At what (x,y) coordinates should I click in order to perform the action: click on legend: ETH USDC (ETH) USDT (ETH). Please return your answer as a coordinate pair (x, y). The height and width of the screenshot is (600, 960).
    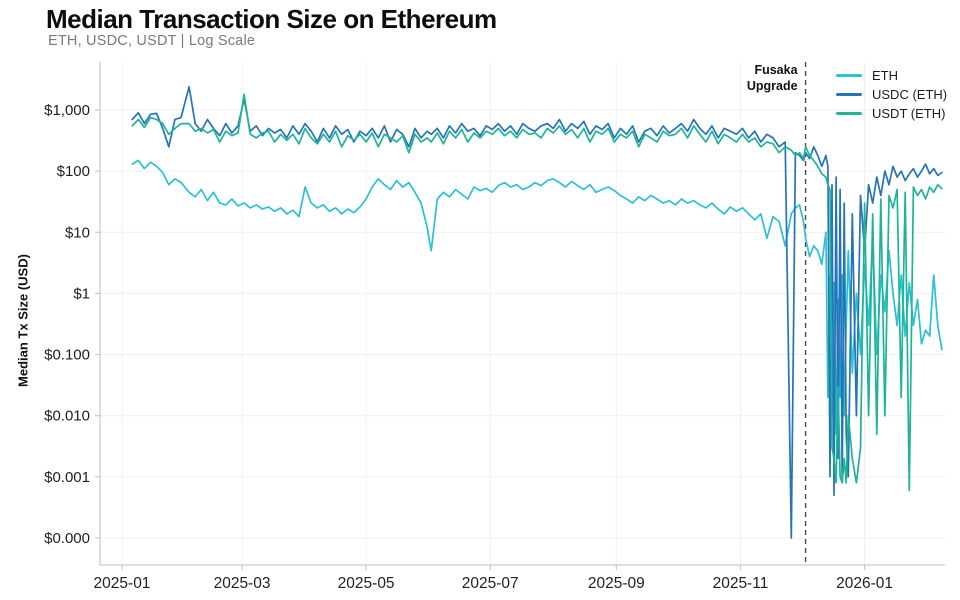
    Looking at the image, I should click on (892, 94).